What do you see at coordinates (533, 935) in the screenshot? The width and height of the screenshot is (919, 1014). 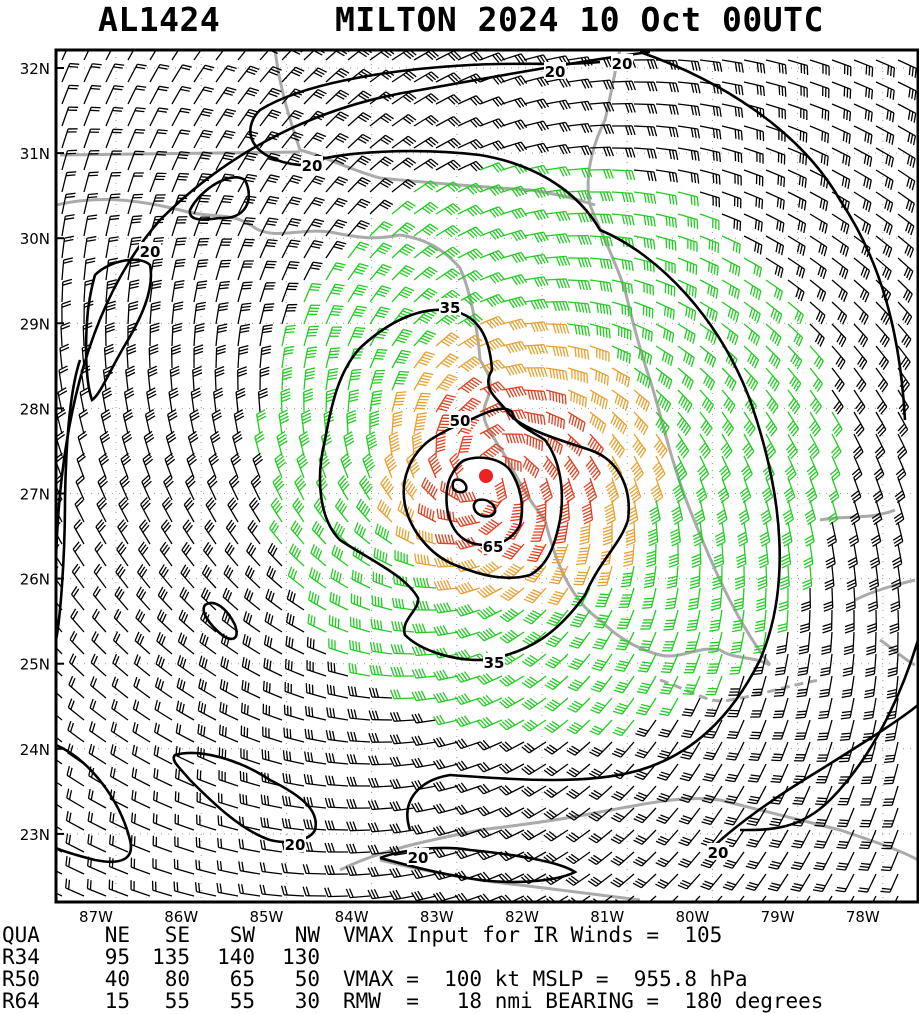 I see `vmax-input-text: VMAX Input for IR Winds = 105` at bounding box center [533, 935].